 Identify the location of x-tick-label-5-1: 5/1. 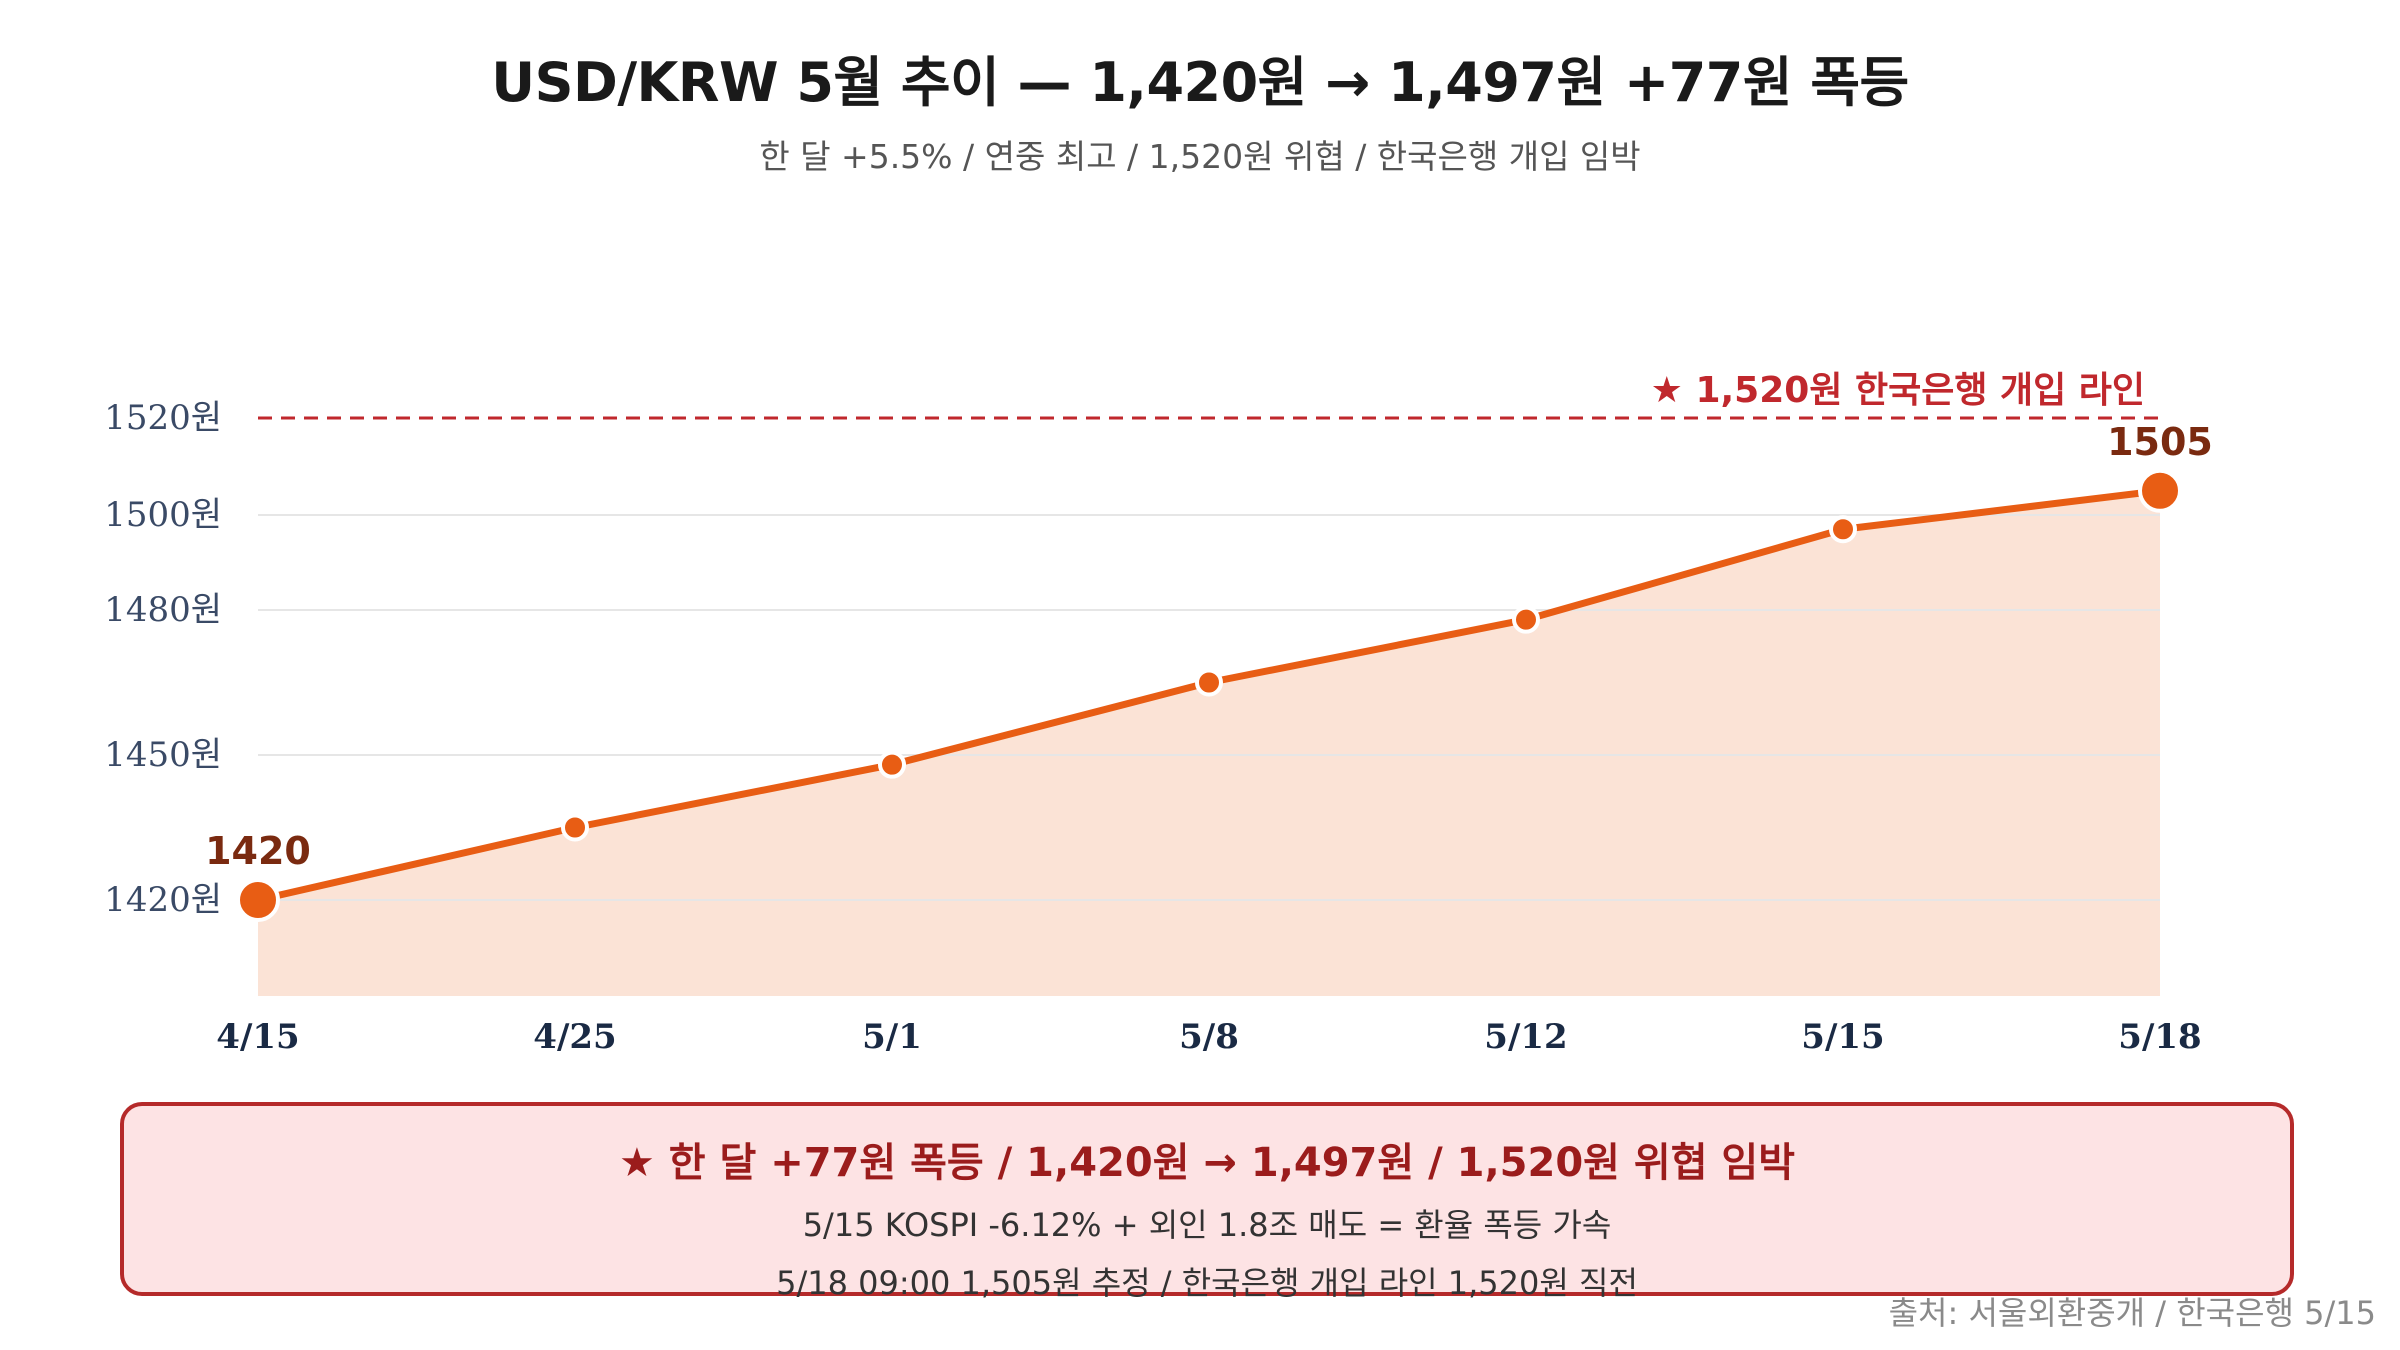
(892, 1037).